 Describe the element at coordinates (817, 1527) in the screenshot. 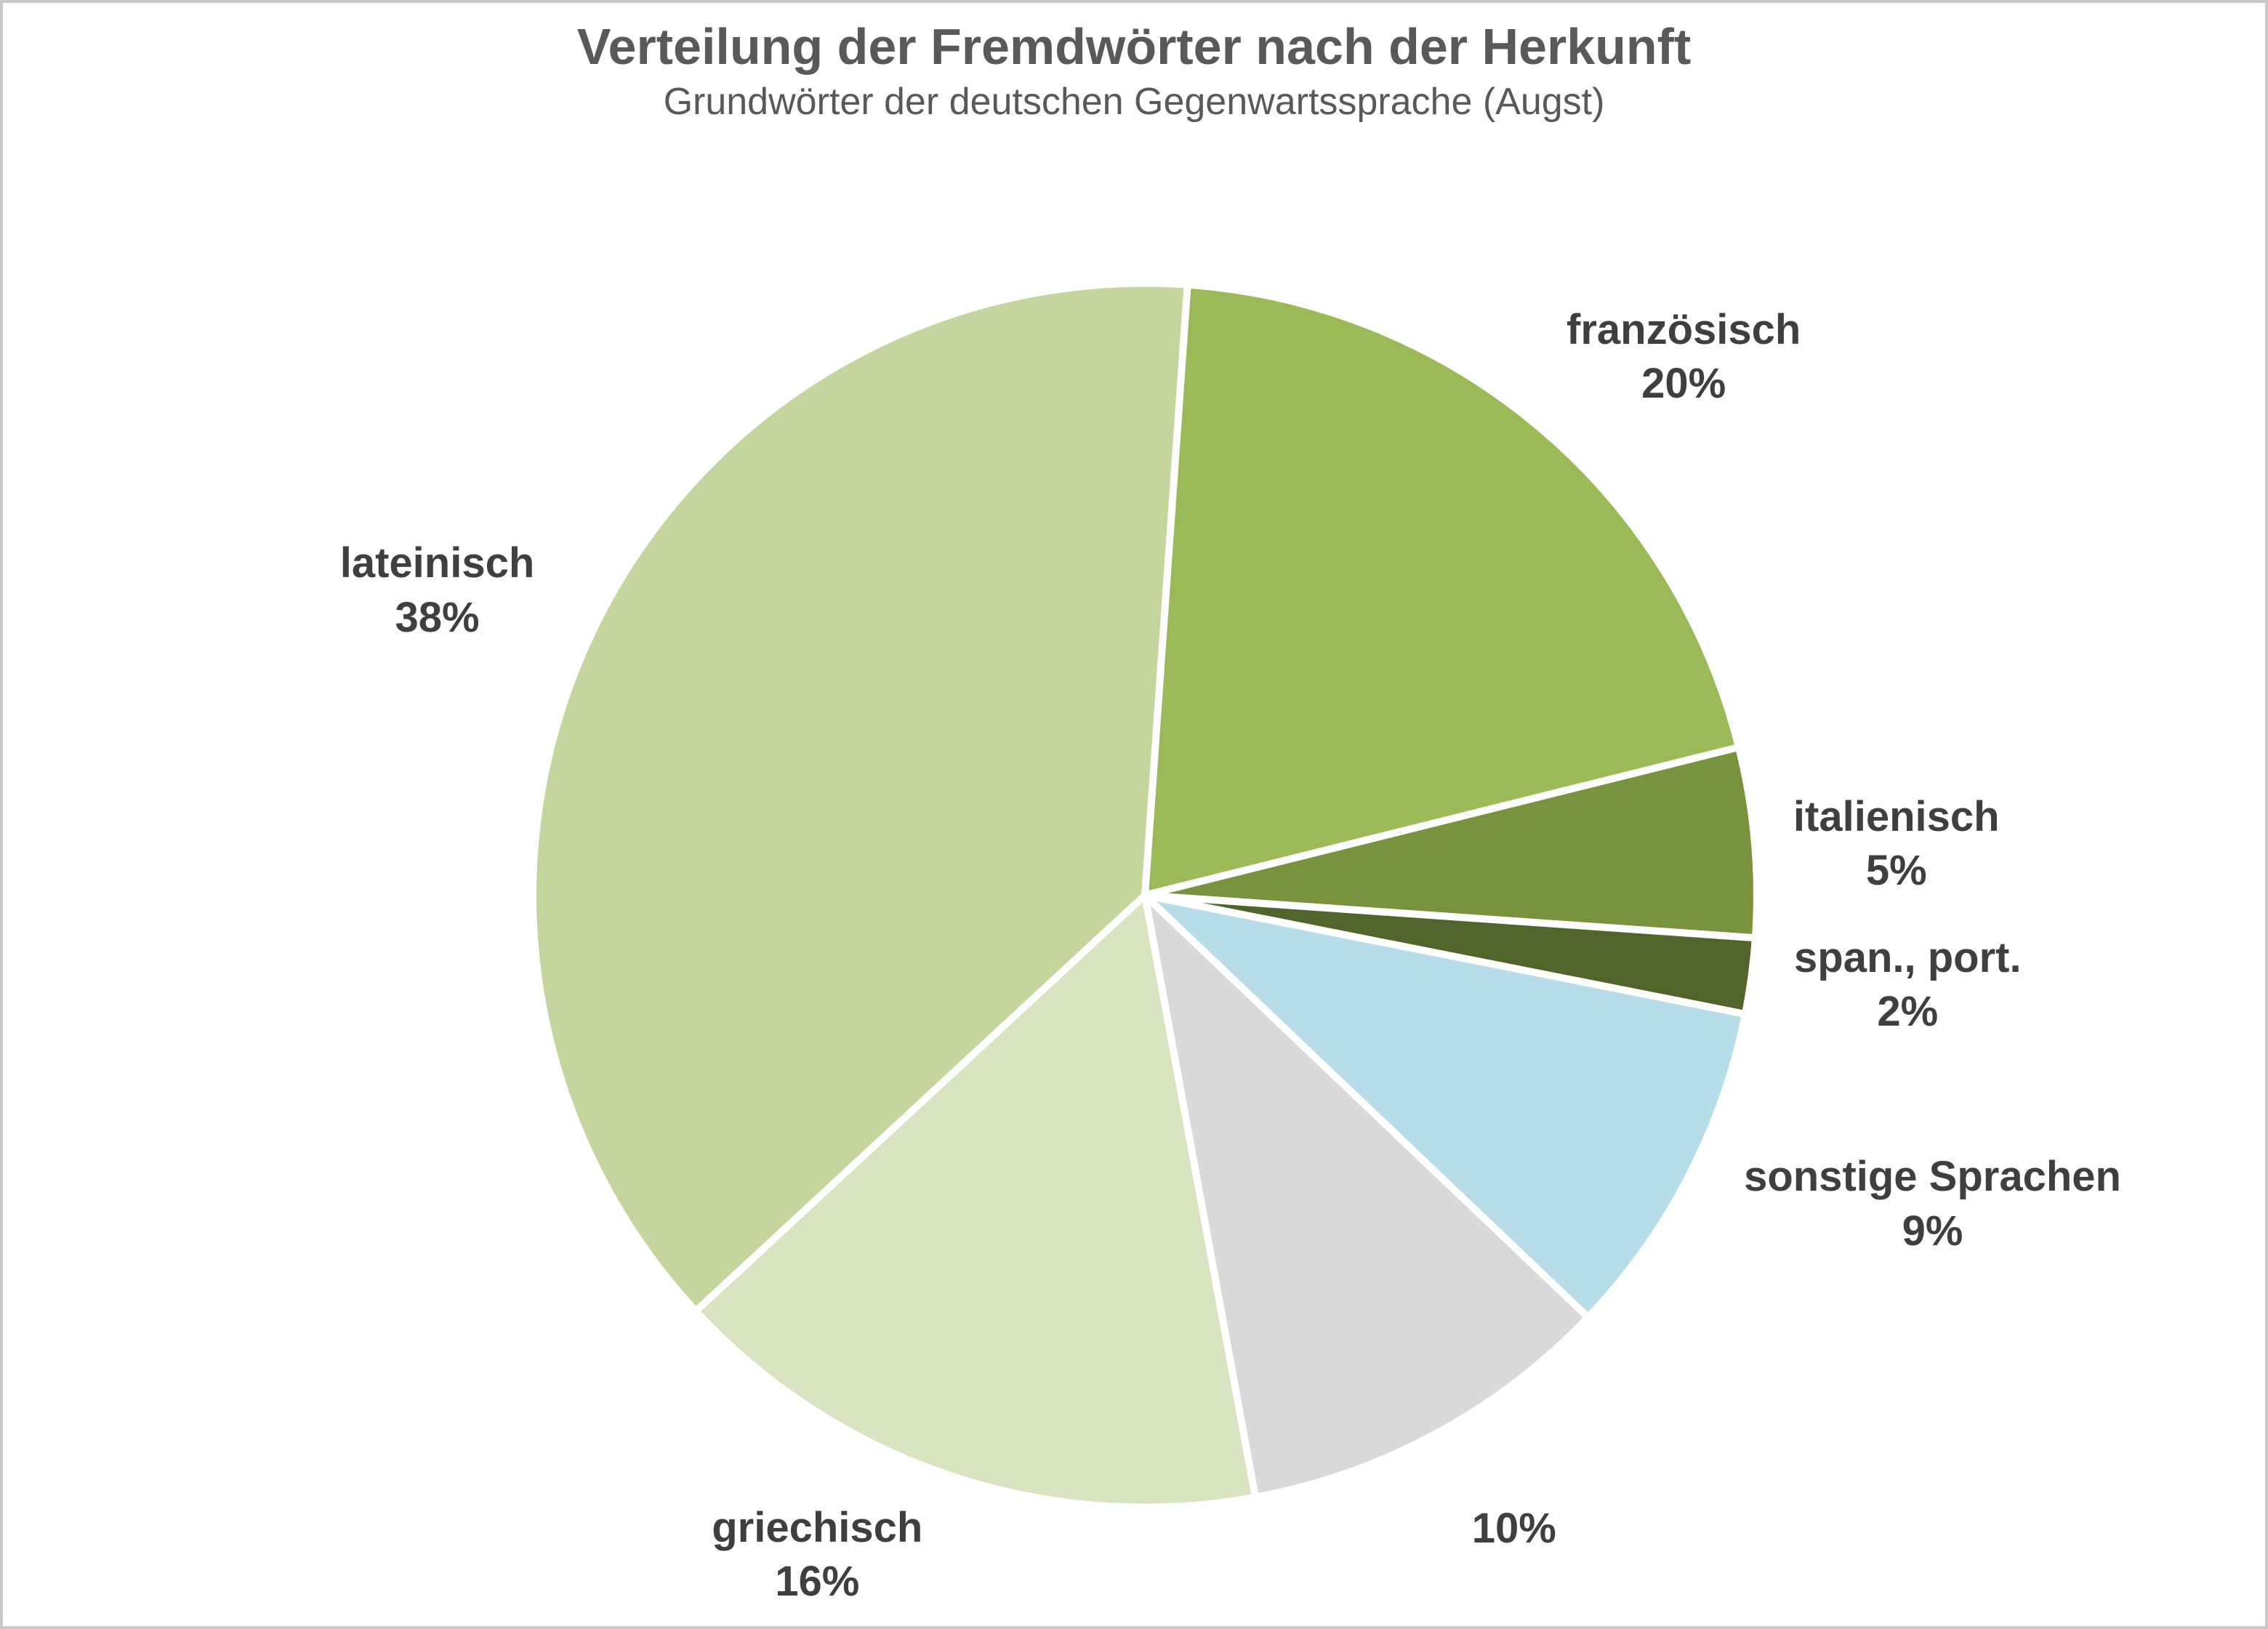

I see `slice-label-name: griechisch` at that location.